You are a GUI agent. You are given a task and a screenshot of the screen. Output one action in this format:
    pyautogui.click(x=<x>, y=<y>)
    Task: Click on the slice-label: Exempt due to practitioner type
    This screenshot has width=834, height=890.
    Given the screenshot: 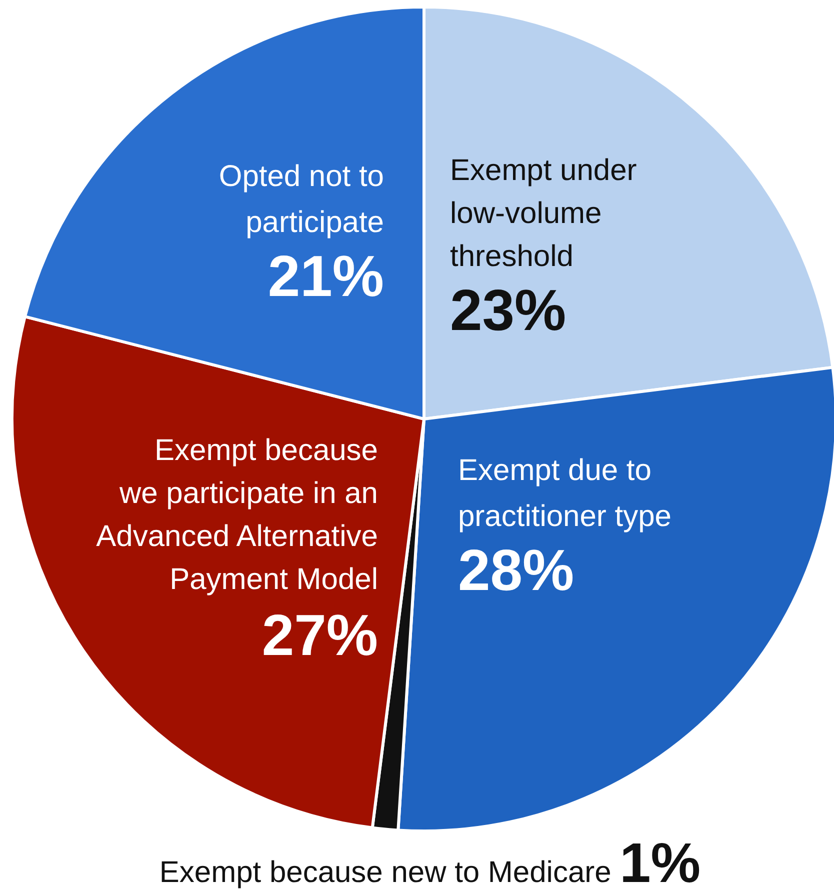 What is the action you would take?
    pyautogui.click(x=565, y=493)
    